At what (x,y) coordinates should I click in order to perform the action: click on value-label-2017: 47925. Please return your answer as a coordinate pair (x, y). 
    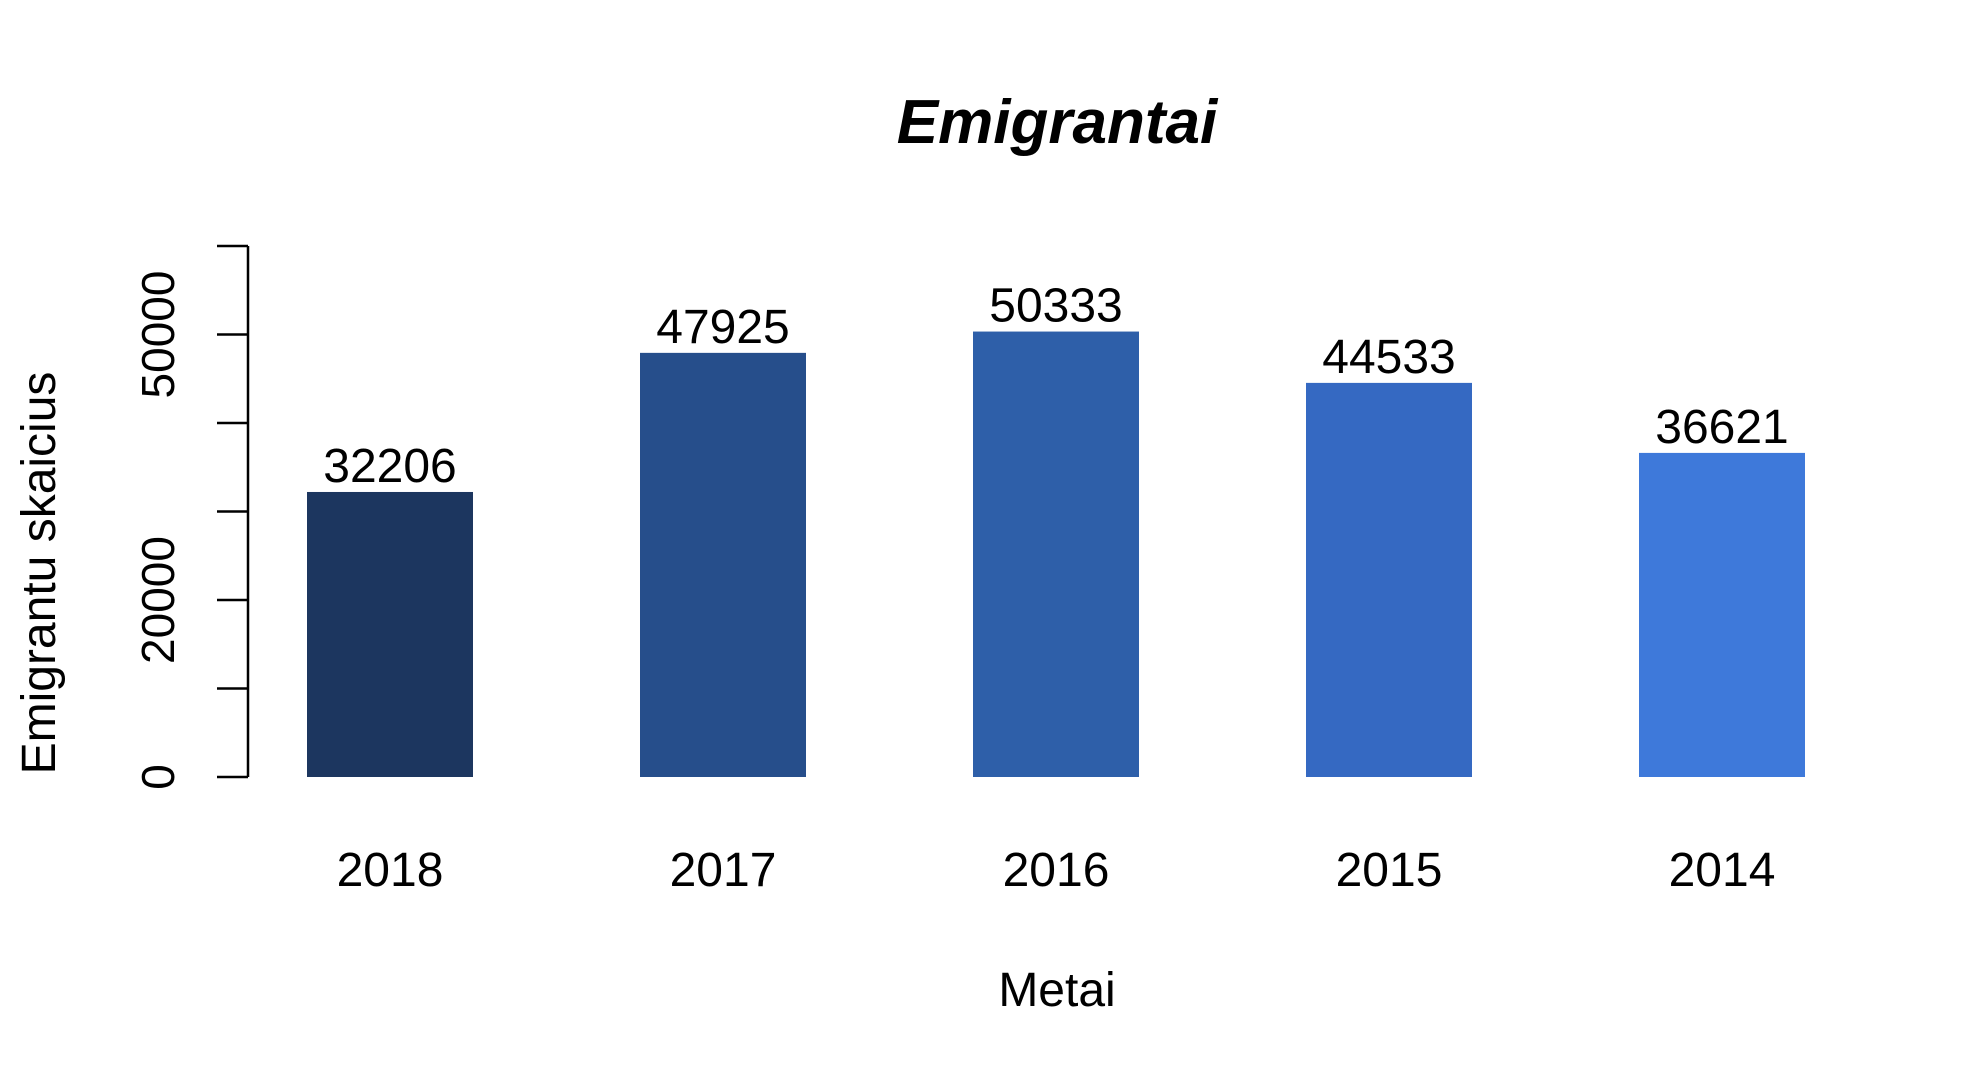
    Looking at the image, I should click on (722, 327).